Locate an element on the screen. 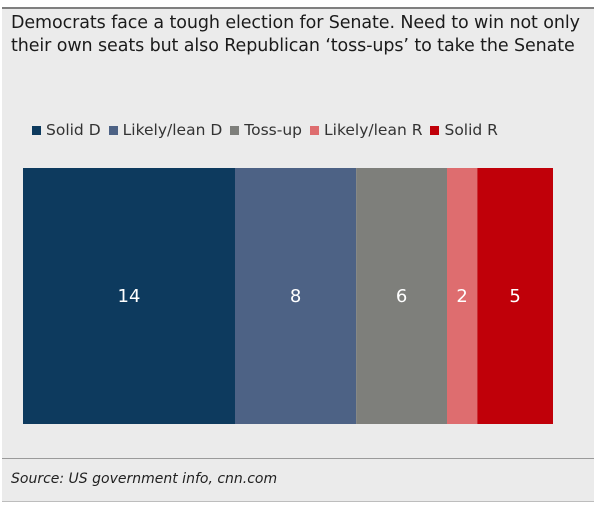 The height and width of the screenshot is (505, 600). legend-item: Likely/lean D is located at coordinates (165, 130).